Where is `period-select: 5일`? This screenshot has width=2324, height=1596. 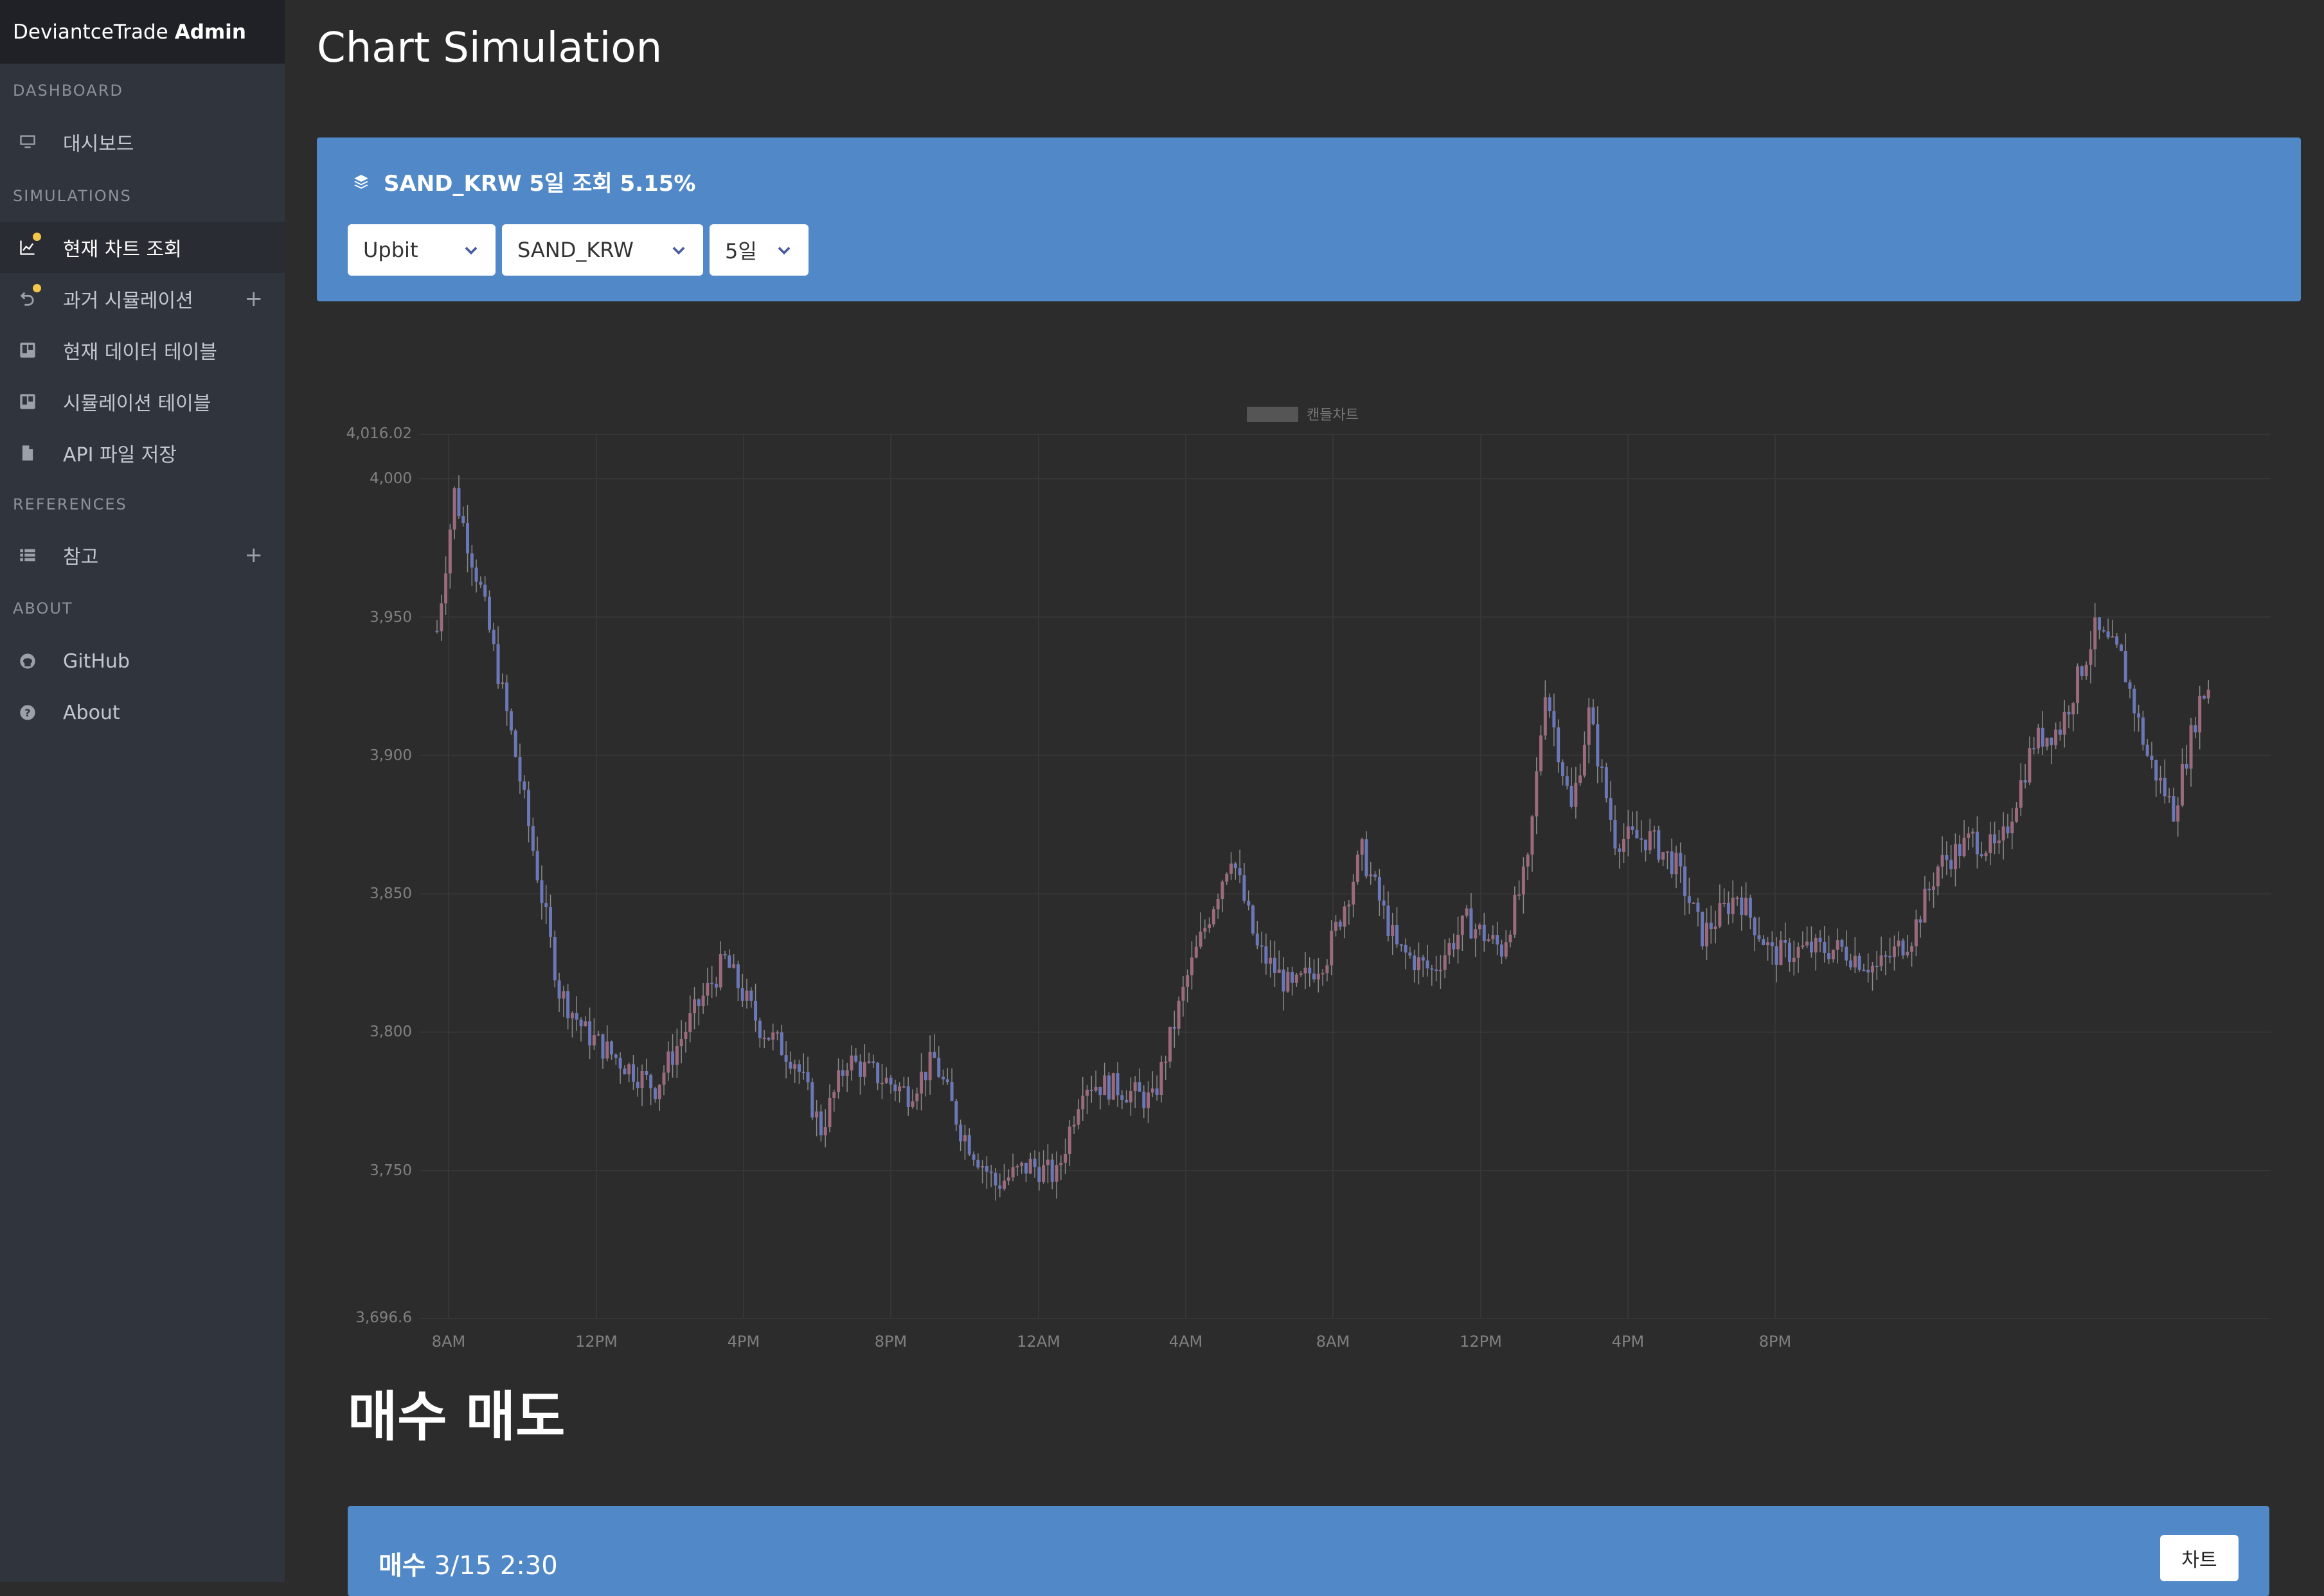 period-select: 5일 is located at coordinates (760, 250).